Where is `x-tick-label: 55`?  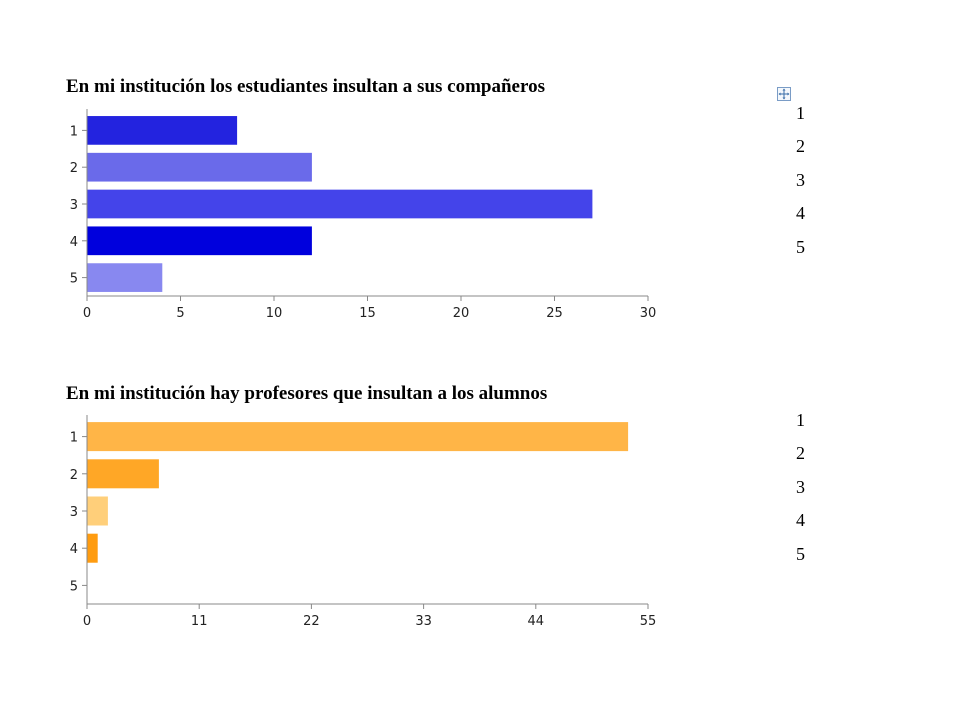
x-tick-label: 55 is located at coordinates (648, 621).